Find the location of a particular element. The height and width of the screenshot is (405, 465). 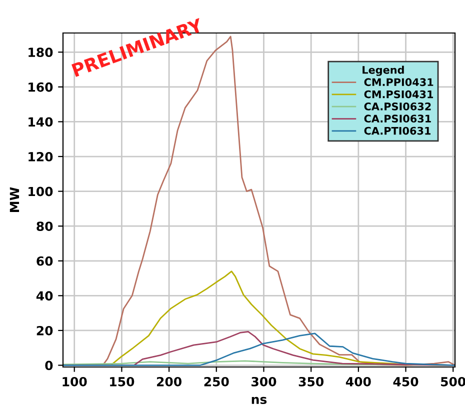

x-tick-label: 450 is located at coordinates (405, 381).